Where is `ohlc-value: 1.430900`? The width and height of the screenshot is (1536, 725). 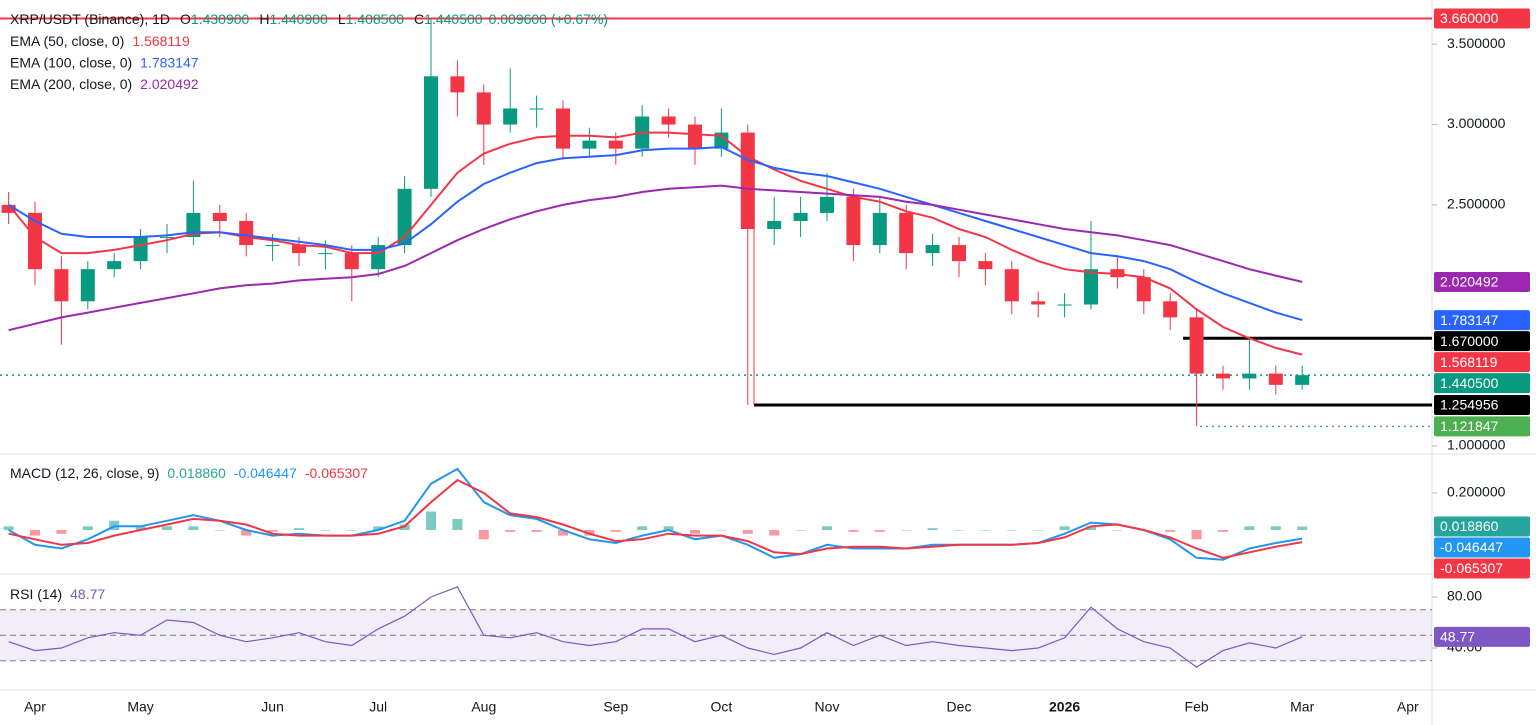
ohlc-value: 1.430900 is located at coordinates (220, 19).